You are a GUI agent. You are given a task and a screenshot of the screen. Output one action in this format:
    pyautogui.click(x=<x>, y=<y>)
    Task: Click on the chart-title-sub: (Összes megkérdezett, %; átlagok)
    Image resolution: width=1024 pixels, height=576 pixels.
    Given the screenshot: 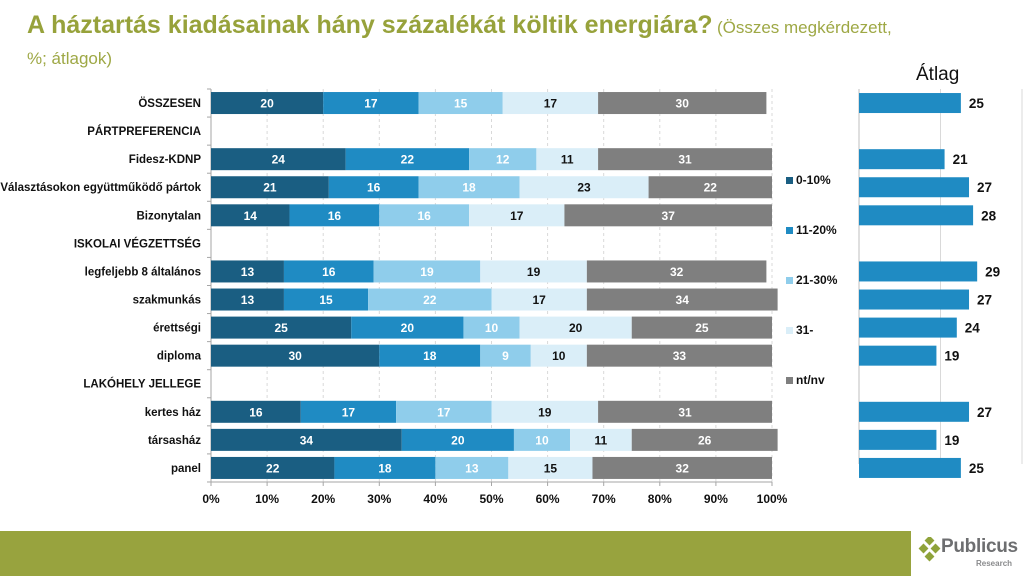 What is the action you would take?
    pyautogui.click(x=459, y=43)
    